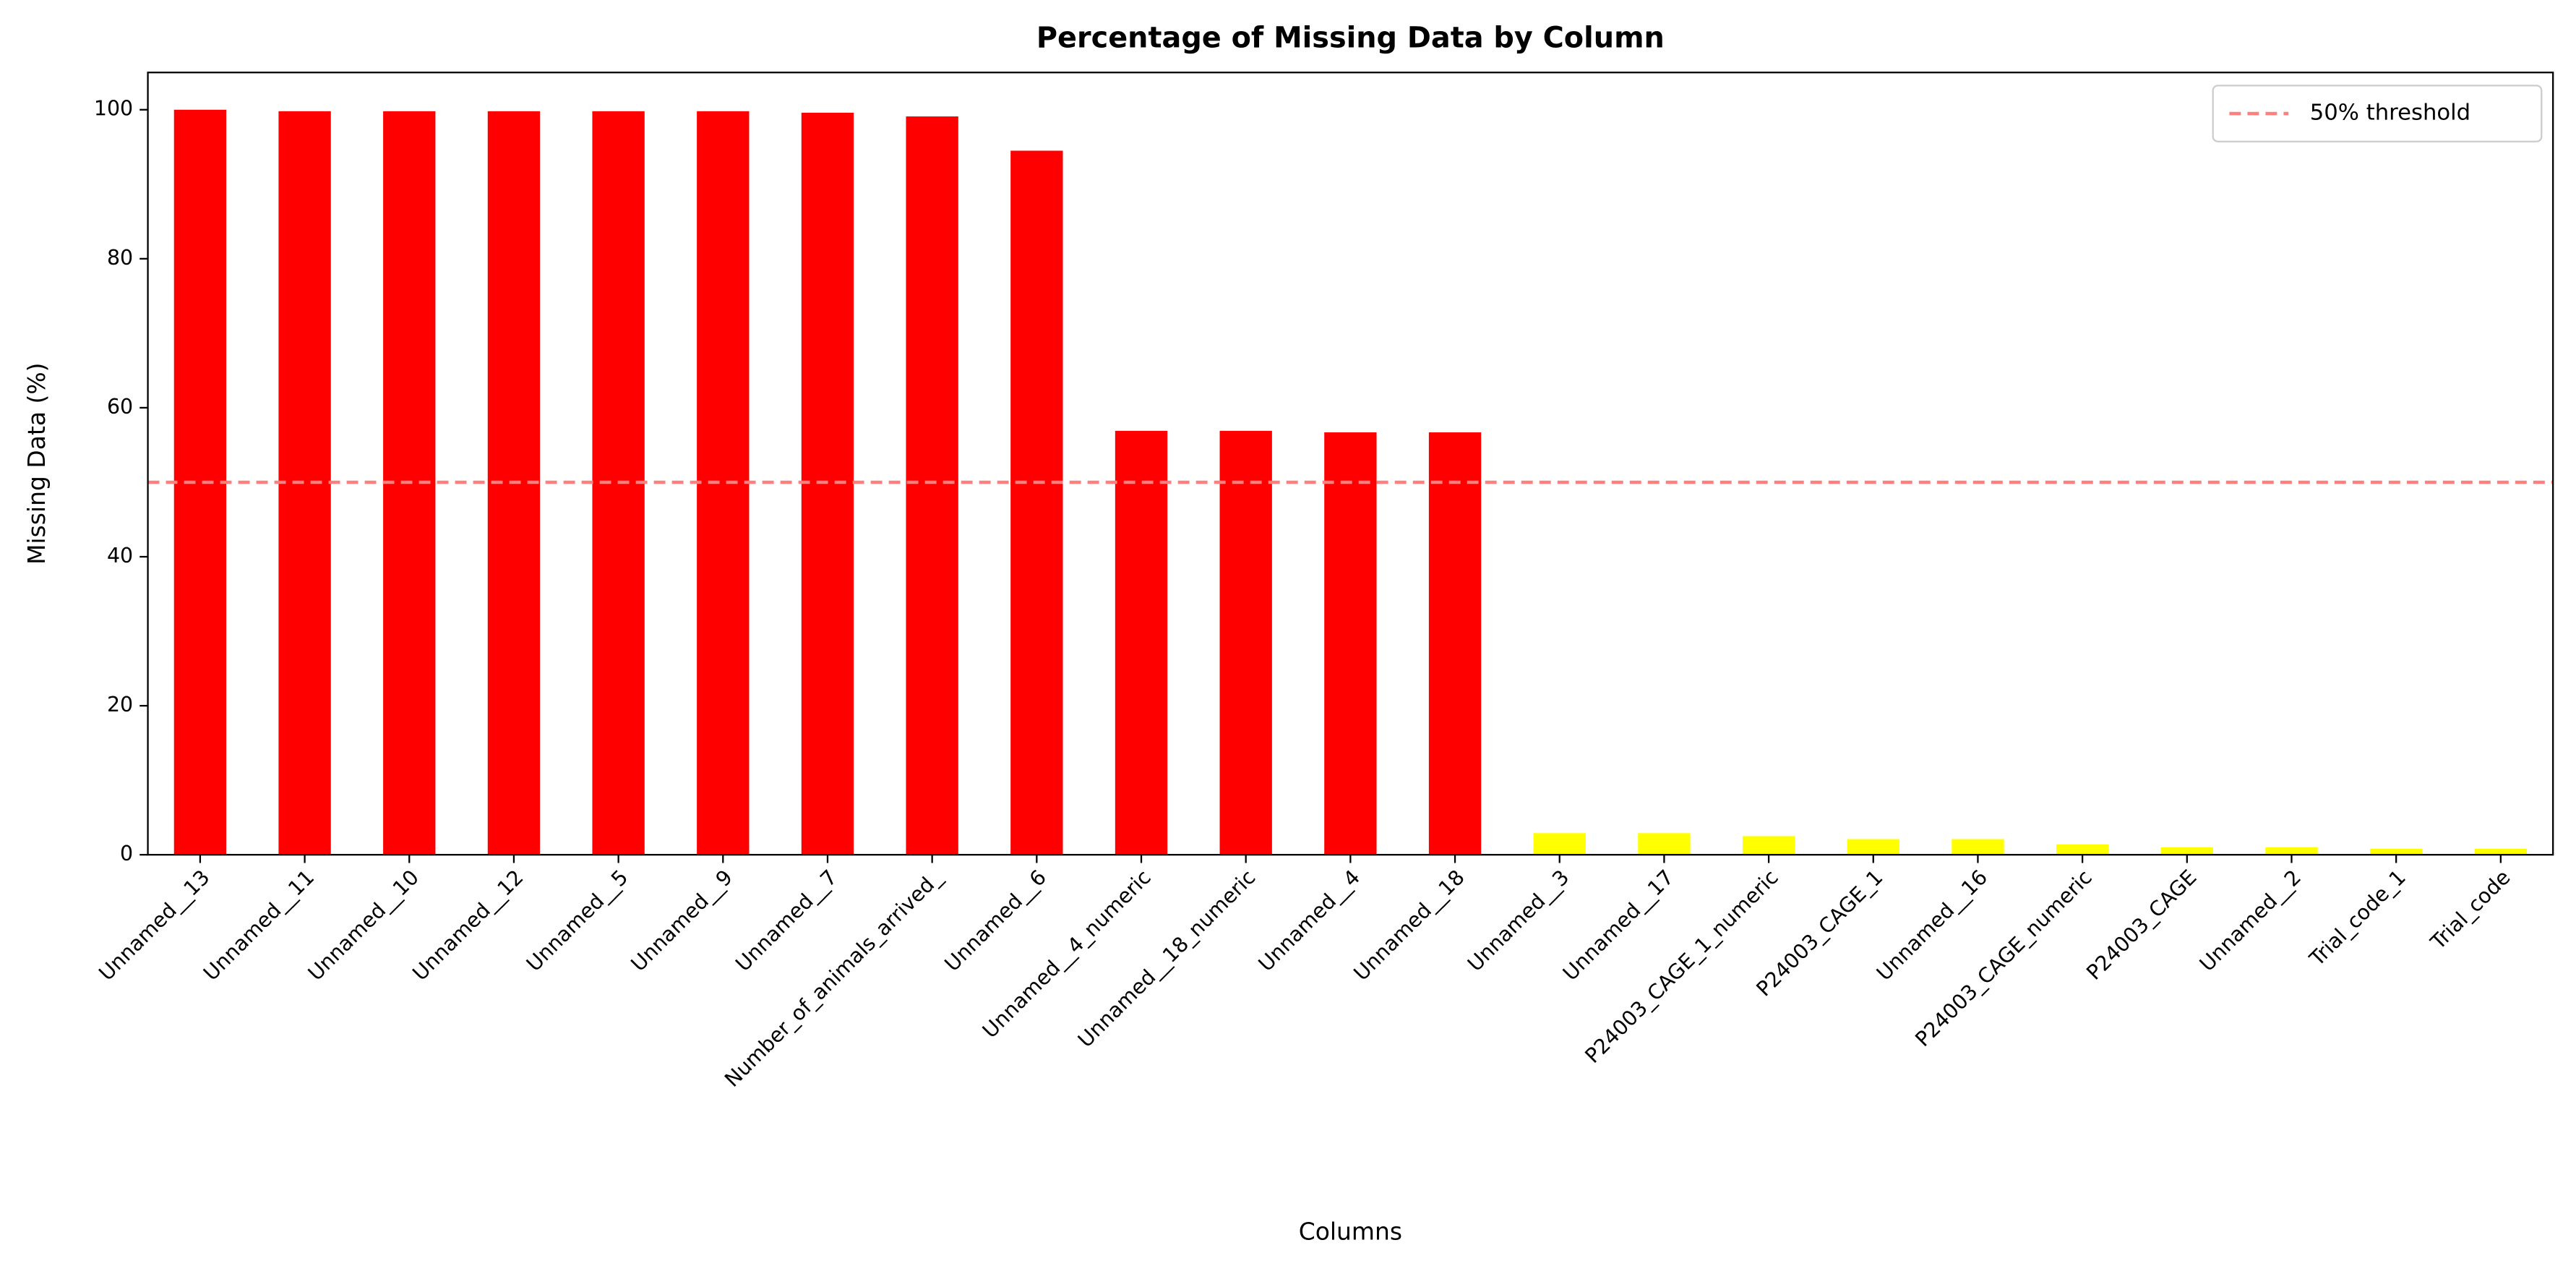  What do you see at coordinates (1351, 1231) in the screenshot?
I see `x-axis-label: Columns` at bounding box center [1351, 1231].